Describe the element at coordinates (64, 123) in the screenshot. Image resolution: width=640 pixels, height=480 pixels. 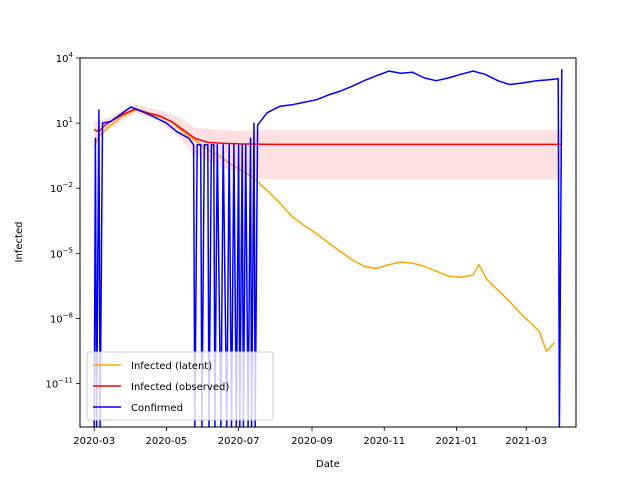
I see `y-tick-label: 10¹` at that location.